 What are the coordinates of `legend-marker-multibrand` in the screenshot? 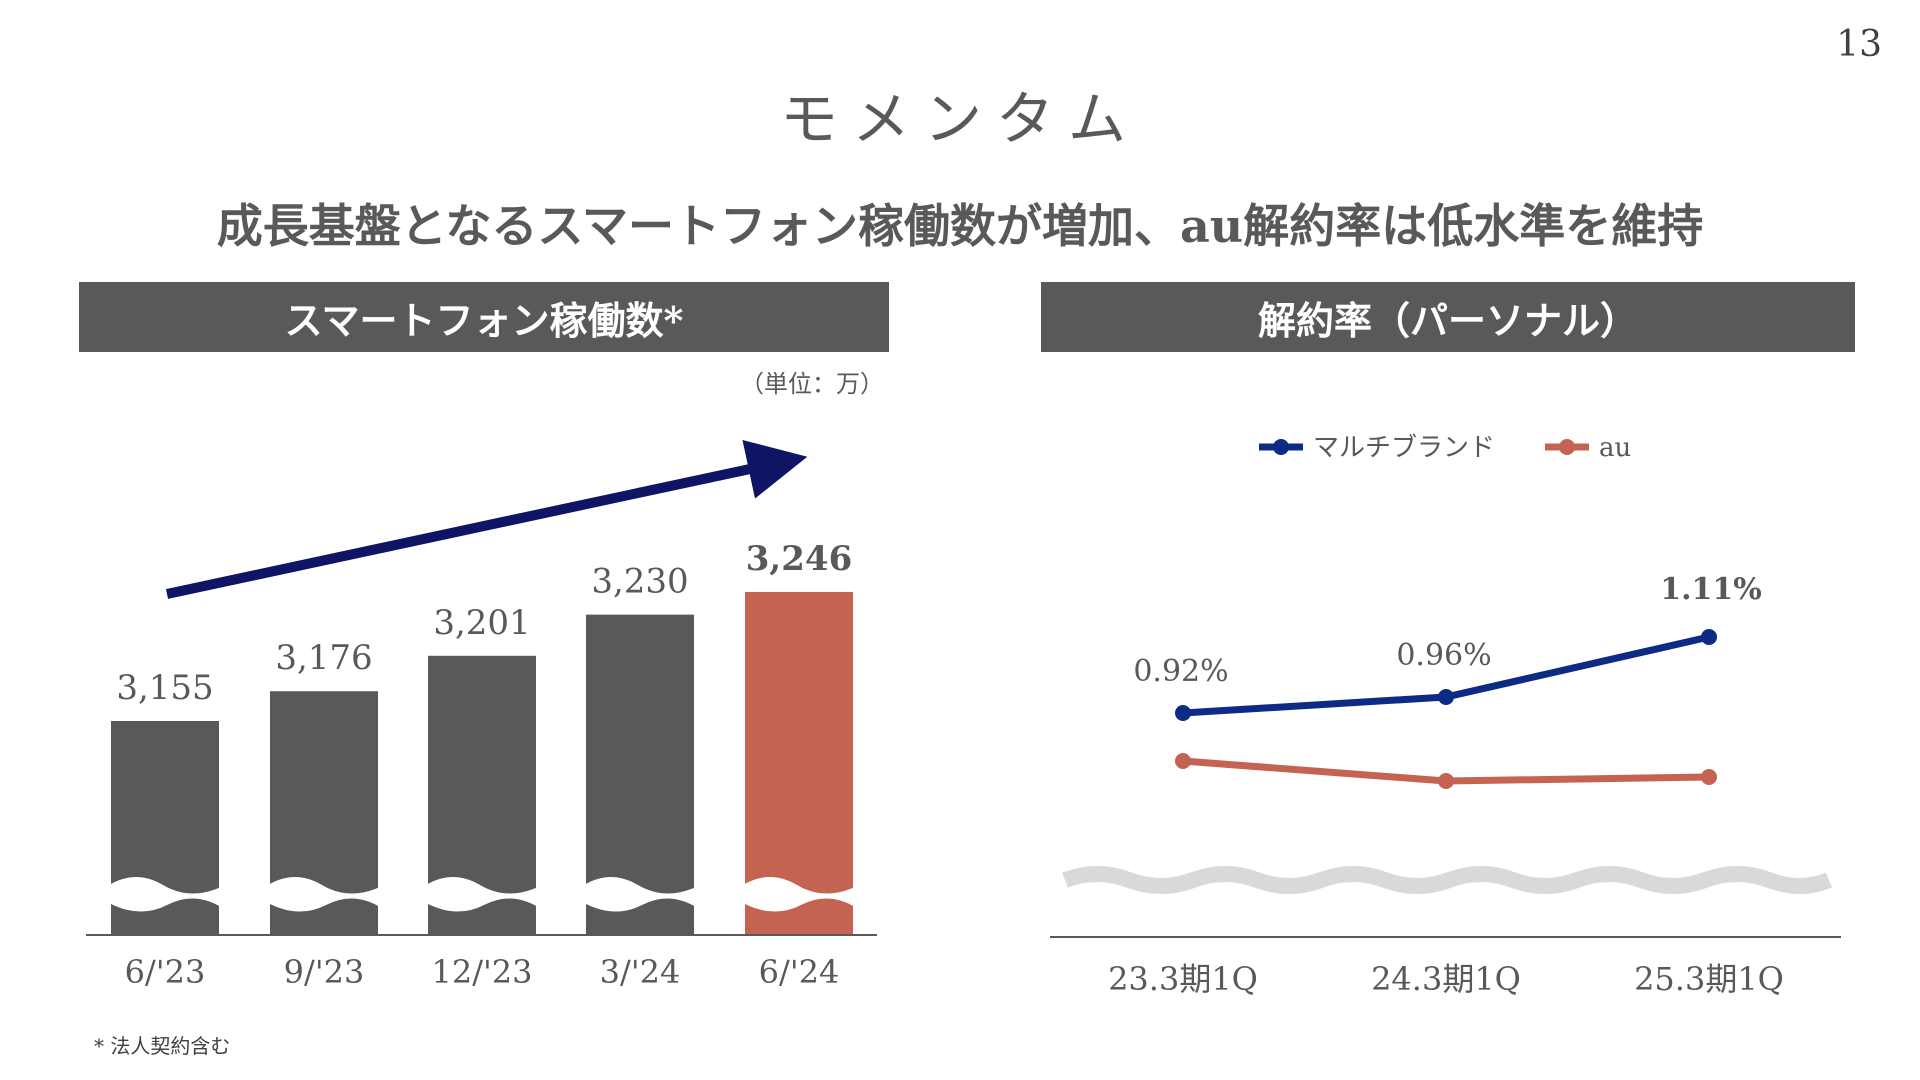 It's located at (1281, 447).